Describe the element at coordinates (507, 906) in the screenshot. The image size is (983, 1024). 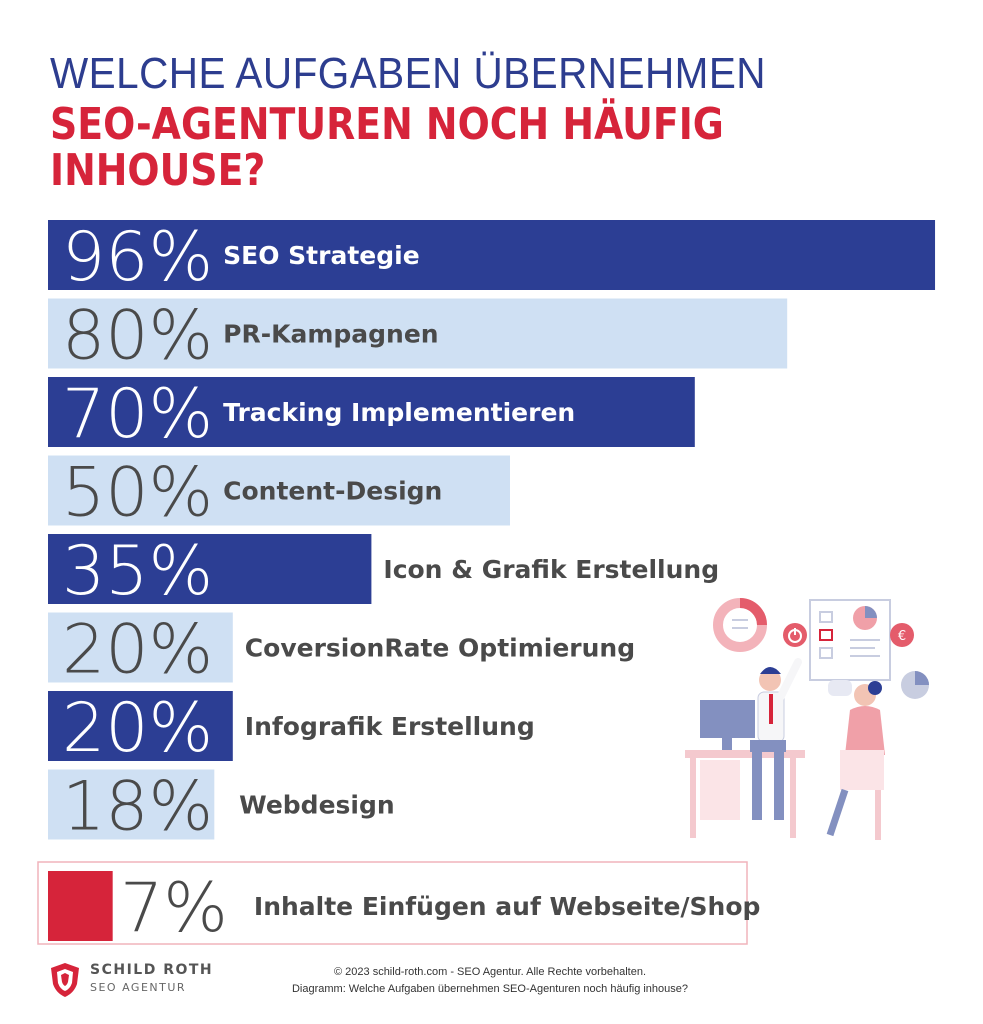
I see `category-label-8: Inhalte Einfügen auf Webseite/Shop` at that location.